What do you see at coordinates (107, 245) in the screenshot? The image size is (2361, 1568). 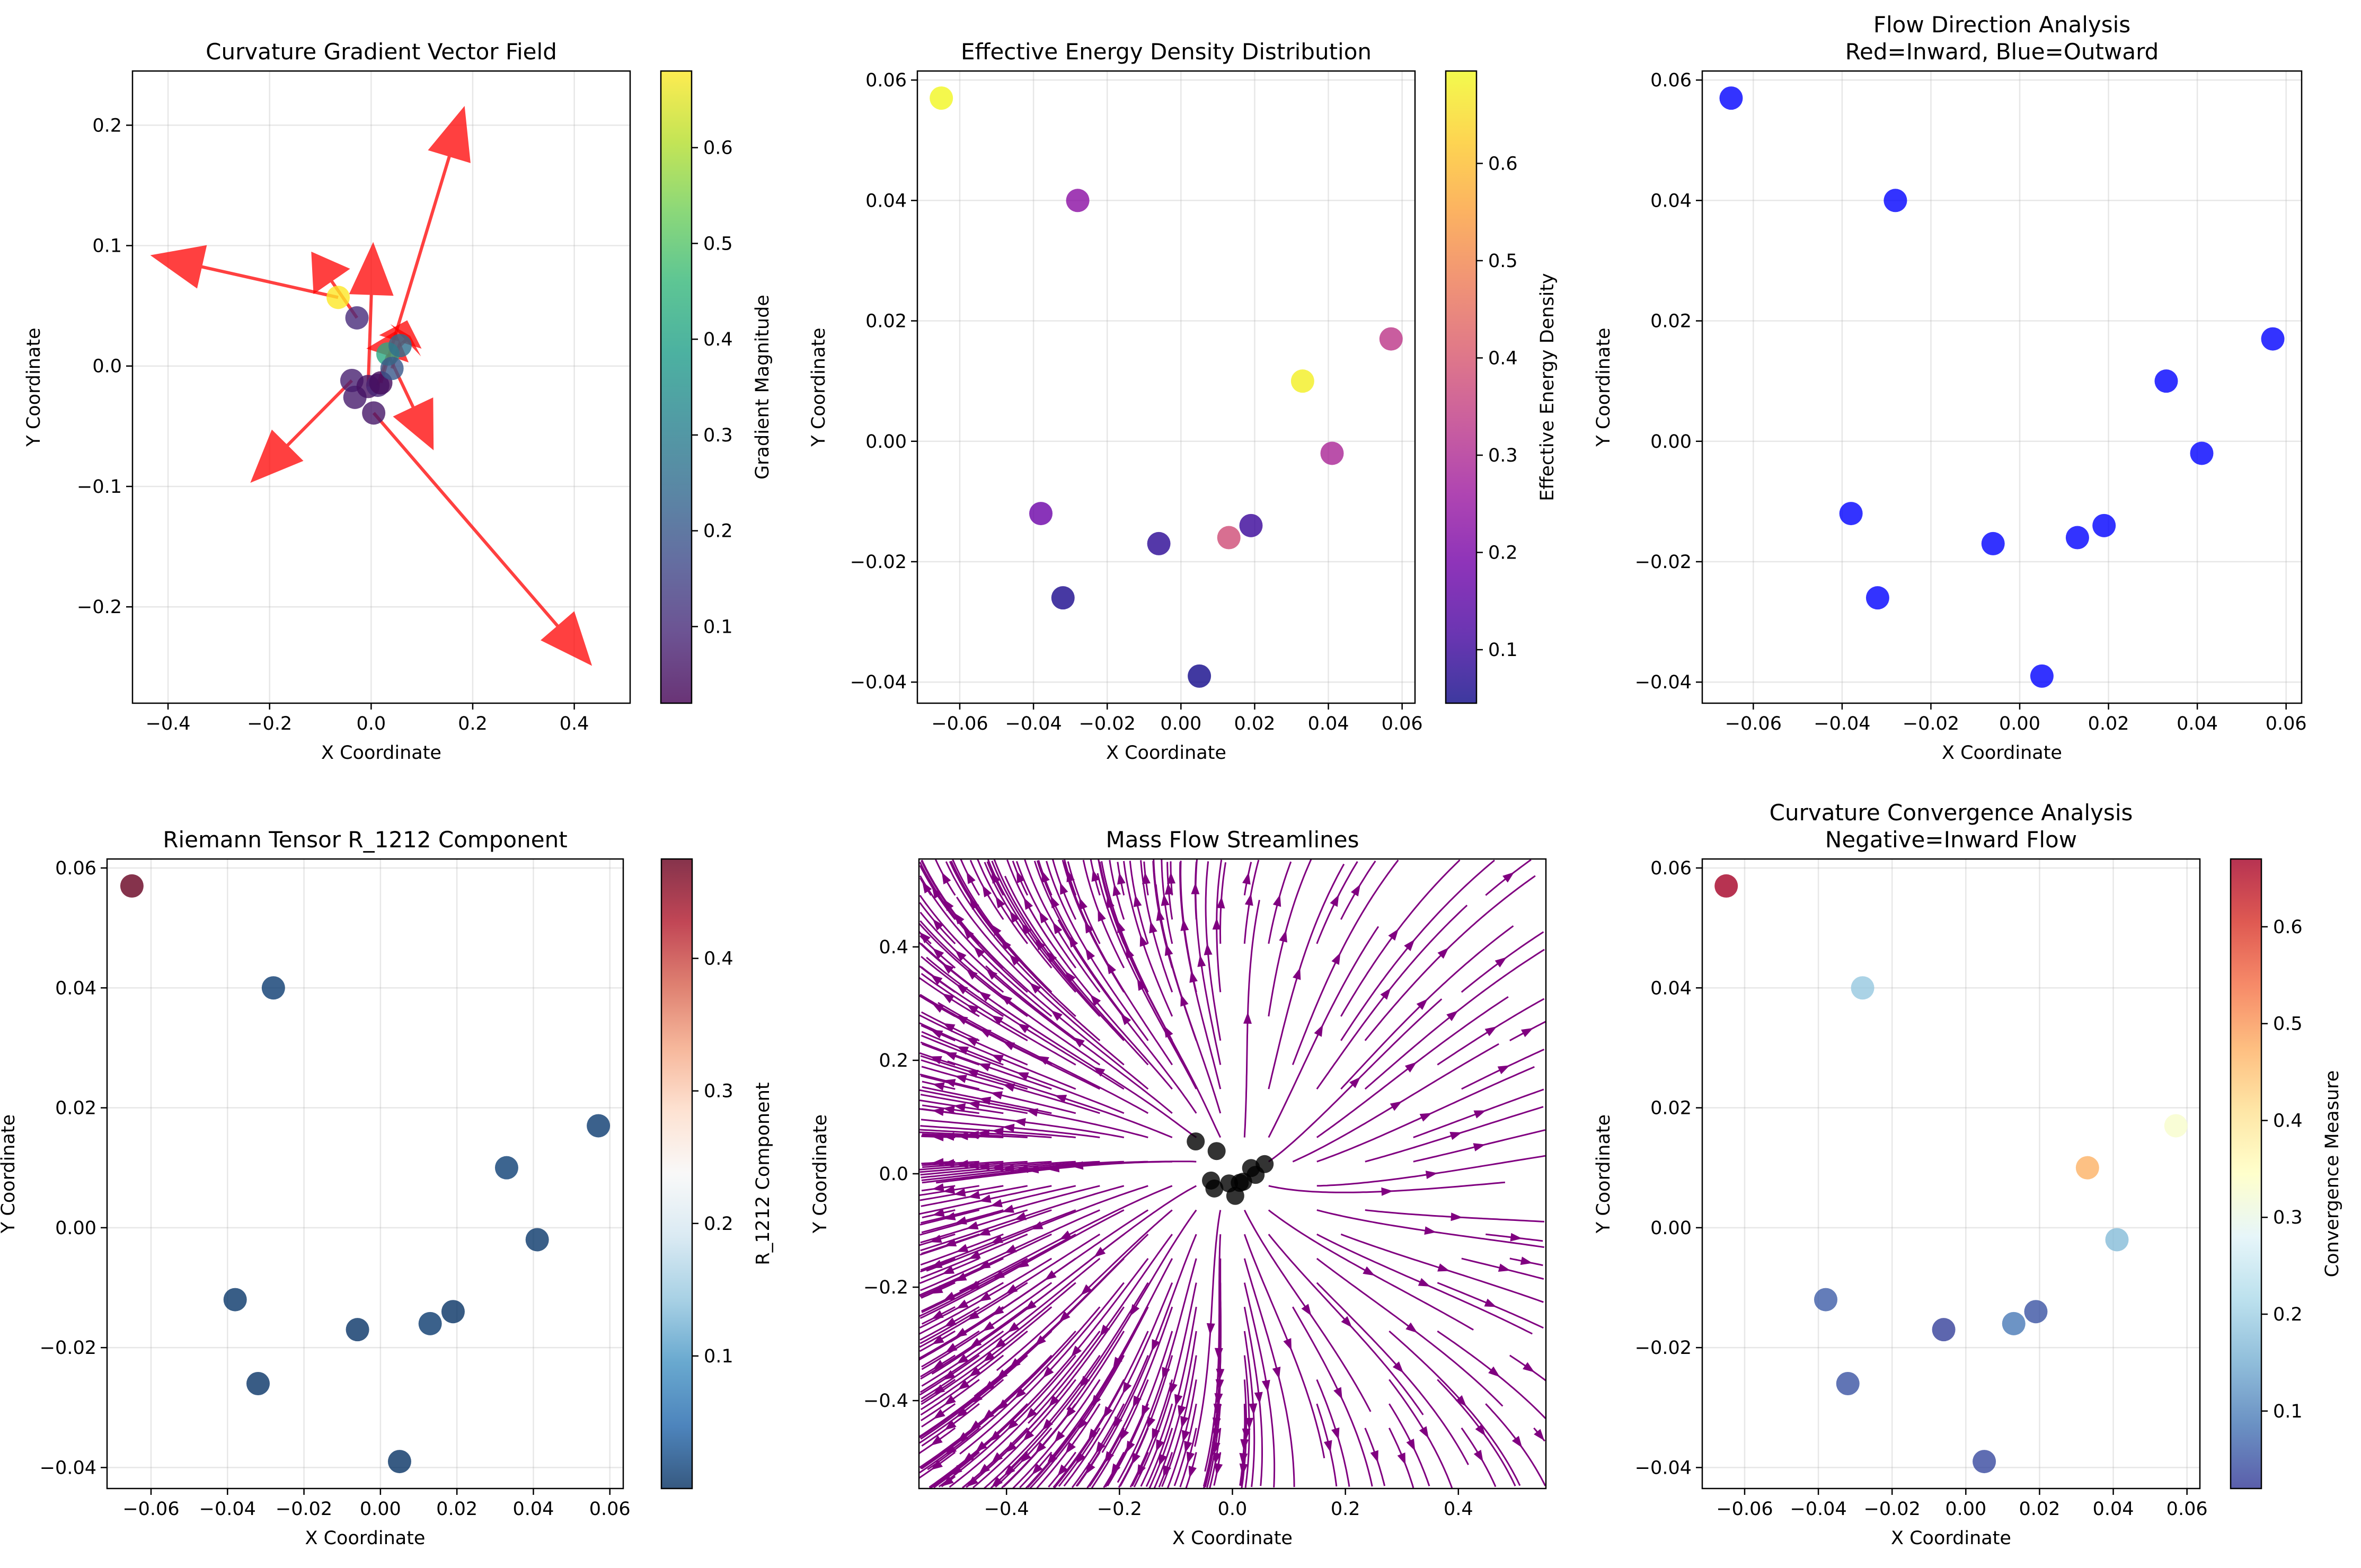 I see `y-tick-label: 0.1` at bounding box center [107, 245].